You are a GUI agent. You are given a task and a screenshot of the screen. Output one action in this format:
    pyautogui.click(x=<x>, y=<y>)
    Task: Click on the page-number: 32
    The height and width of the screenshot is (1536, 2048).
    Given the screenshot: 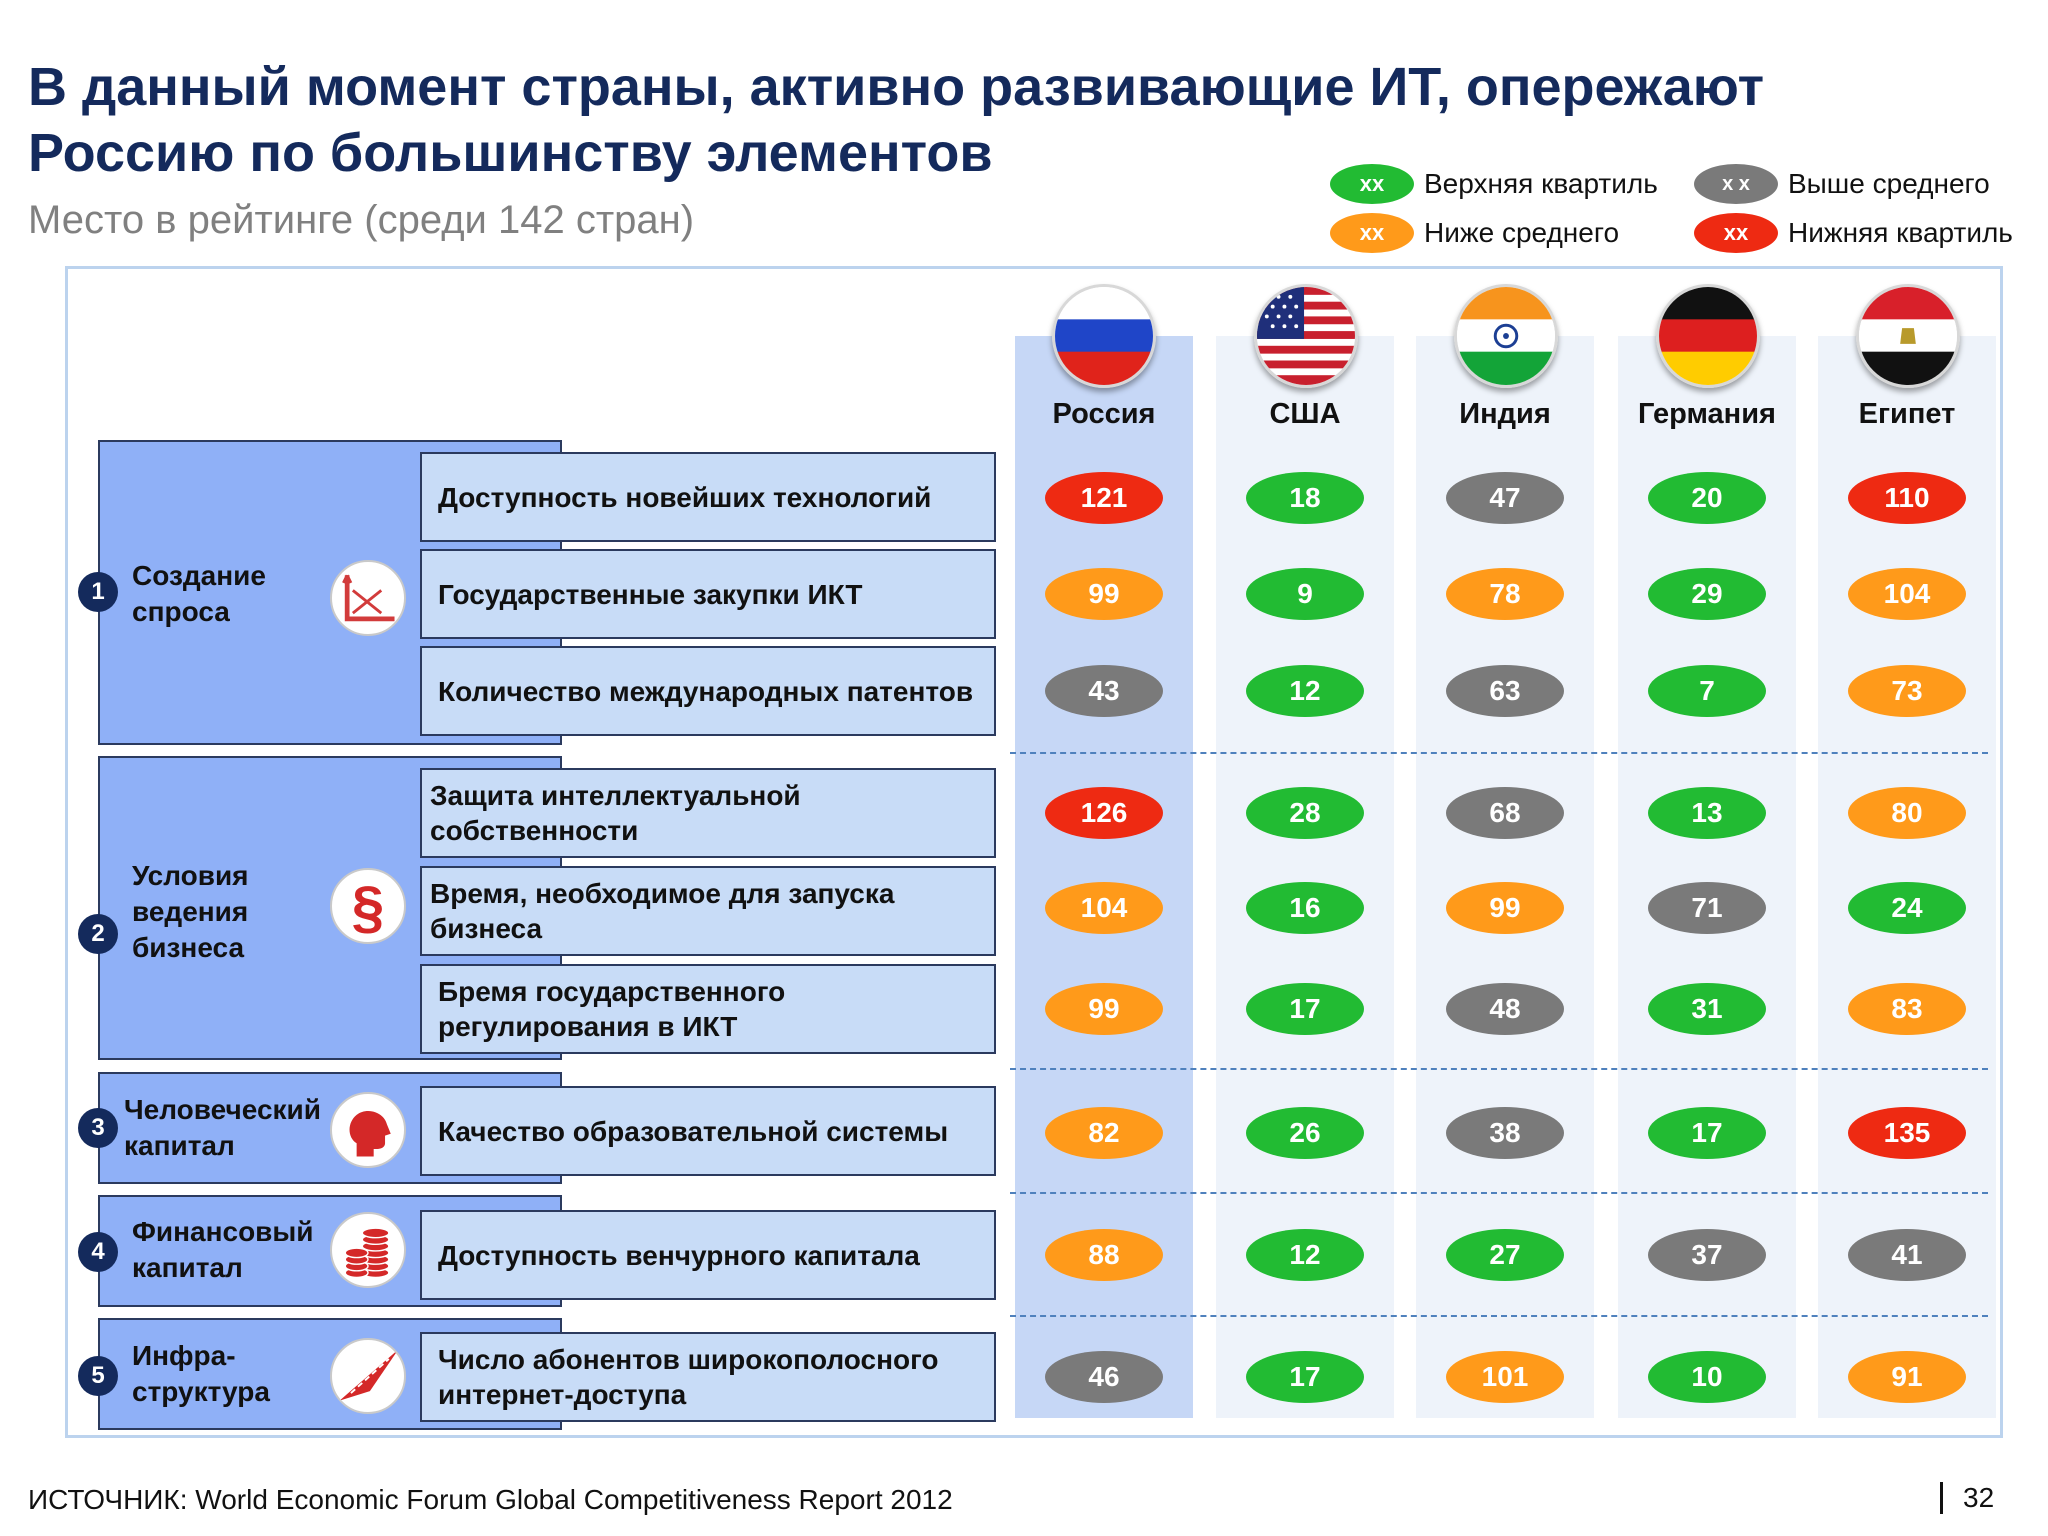 What is the action you would take?
    pyautogui.click(x=1967, y=1498)
    